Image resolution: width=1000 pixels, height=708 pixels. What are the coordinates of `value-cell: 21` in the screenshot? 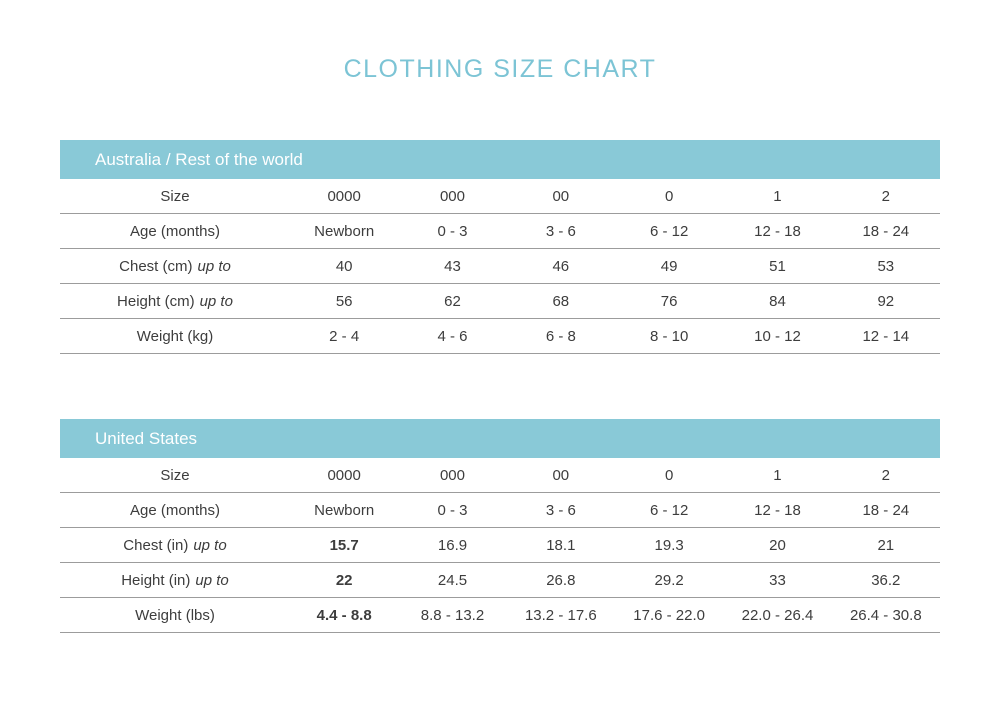 It's located at (886, 545).